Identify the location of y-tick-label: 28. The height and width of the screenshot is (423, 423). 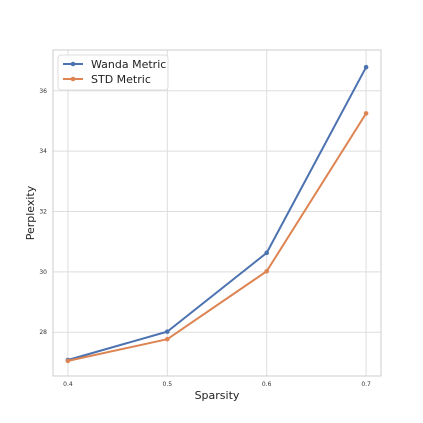
(43, 332).